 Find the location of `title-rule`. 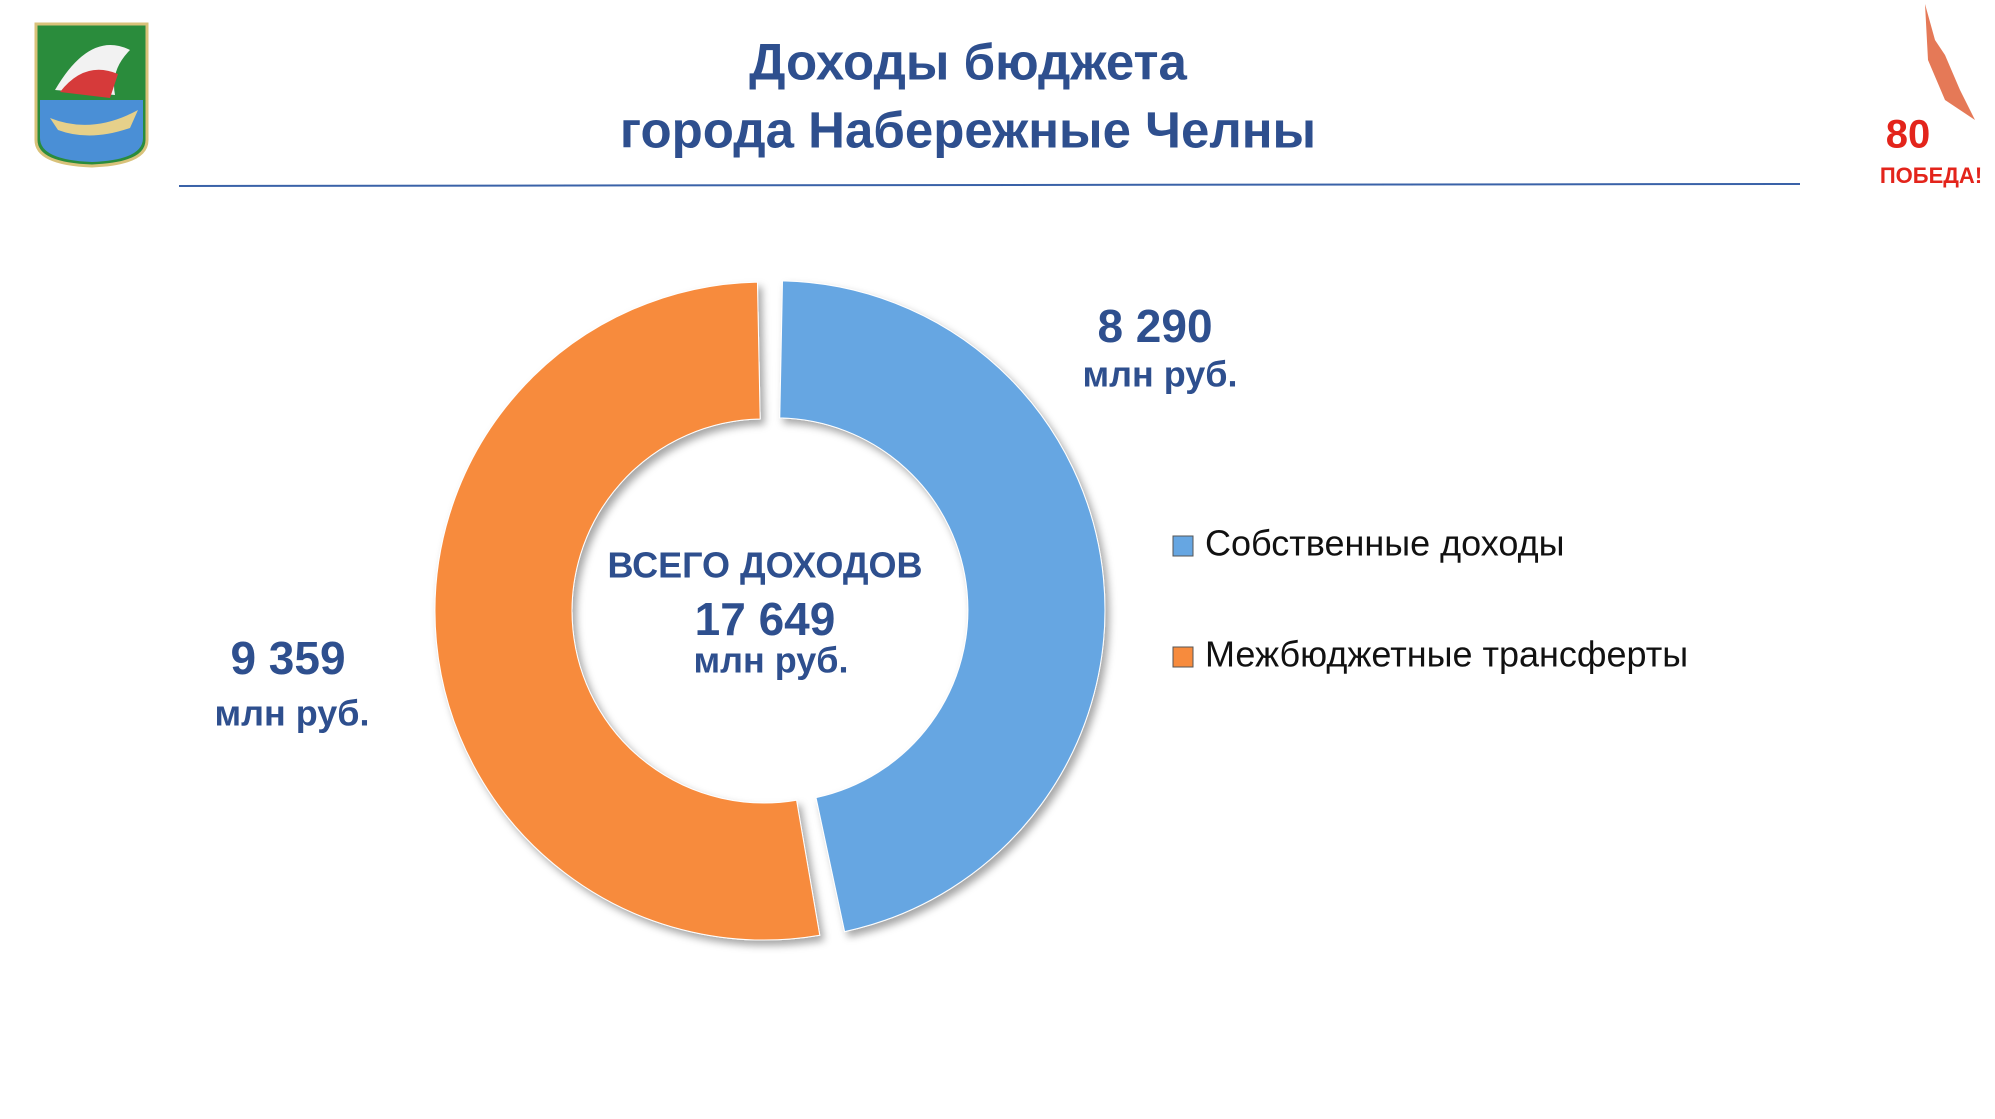

title-rule is located at coordinates (989, 185).